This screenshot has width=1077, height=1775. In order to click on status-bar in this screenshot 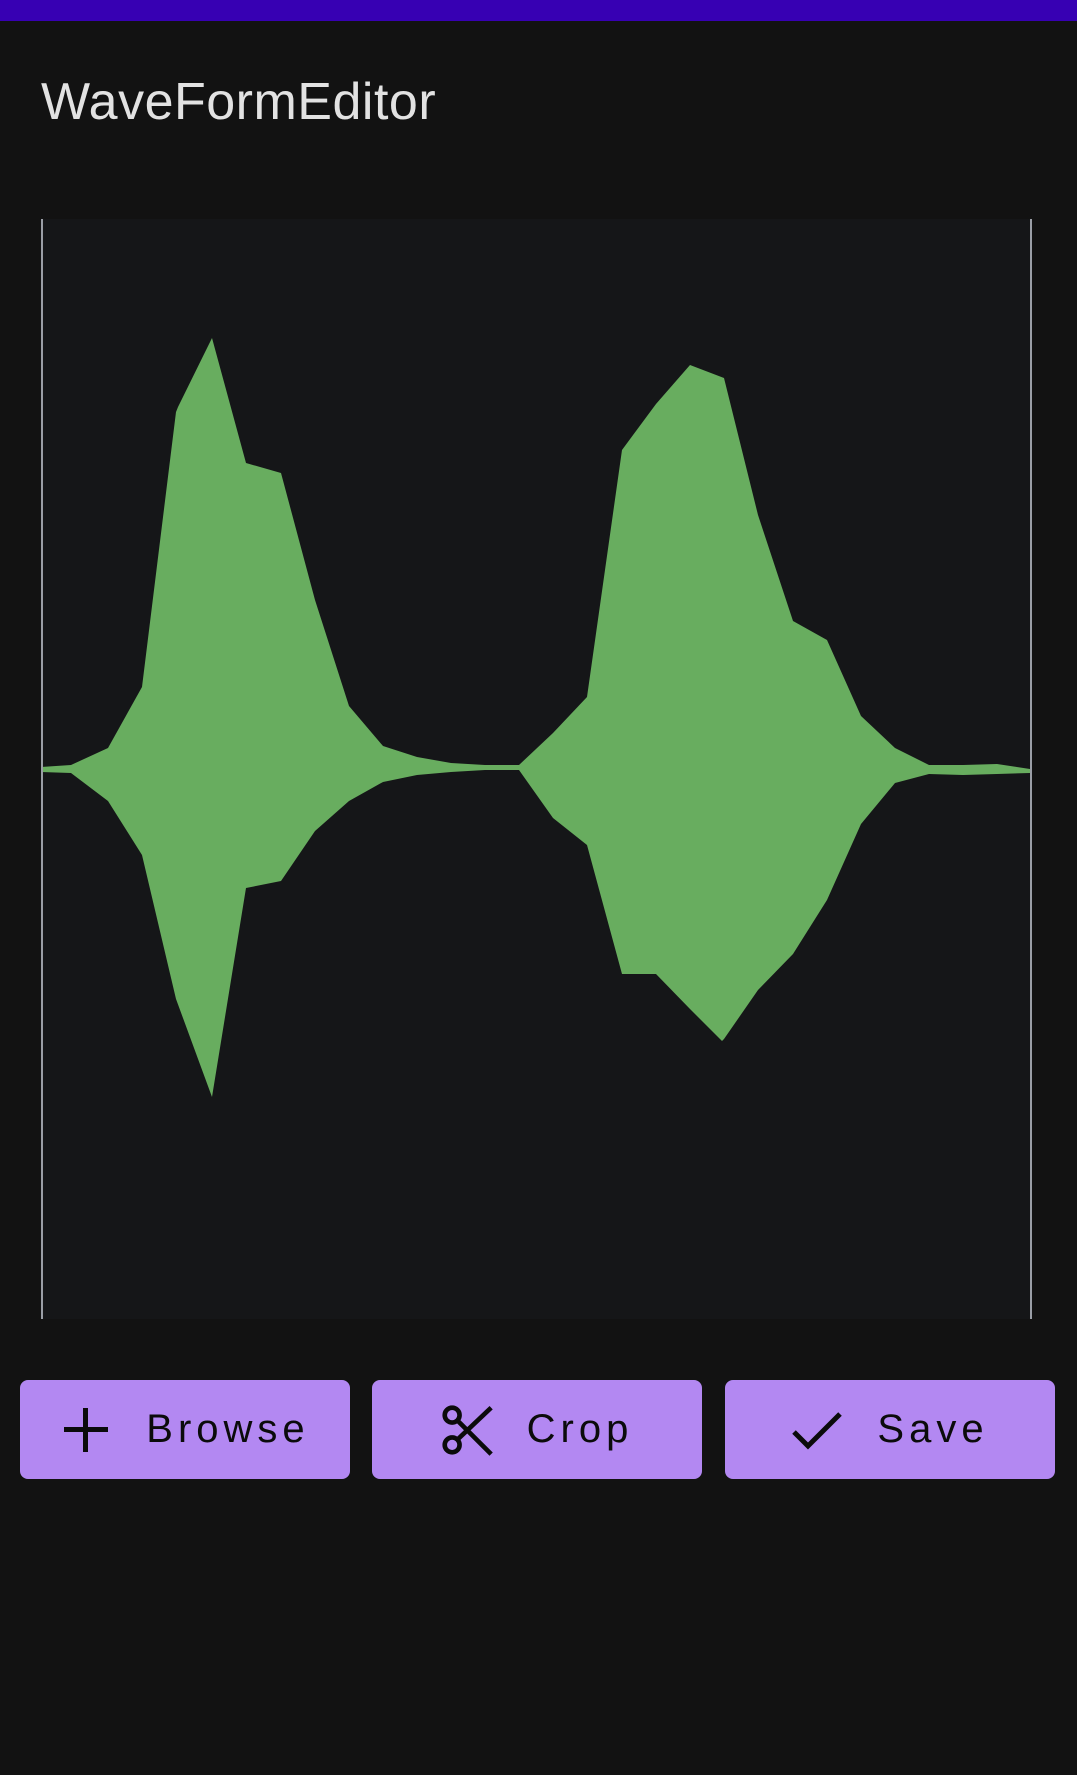, I will do `click(538, 10)`.